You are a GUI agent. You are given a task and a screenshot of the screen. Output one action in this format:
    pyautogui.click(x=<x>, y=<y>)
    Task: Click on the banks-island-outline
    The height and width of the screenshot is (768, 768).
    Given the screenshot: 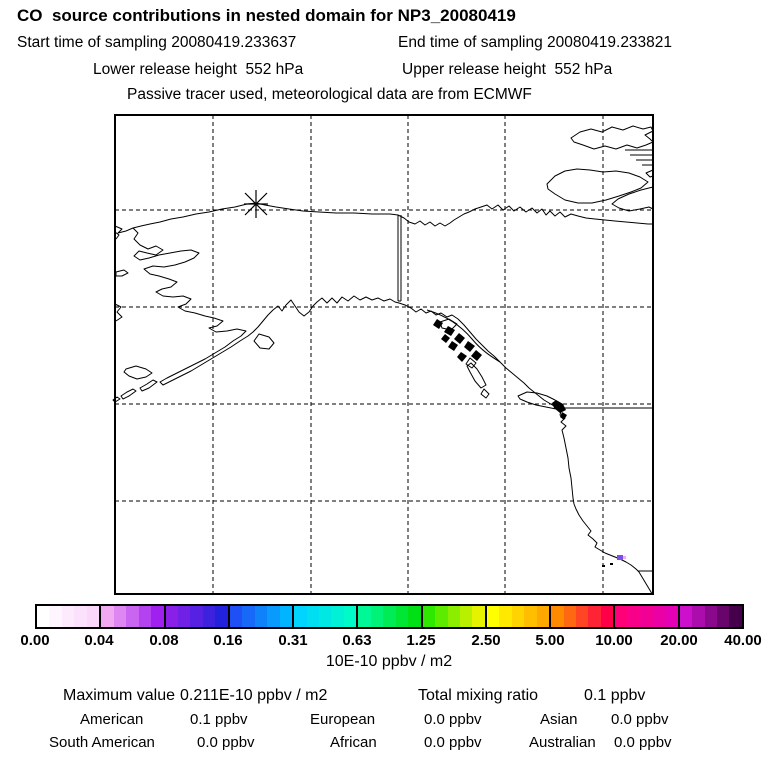 What is the action you would take?
    pyautogui.click(x=597, y=186)
    